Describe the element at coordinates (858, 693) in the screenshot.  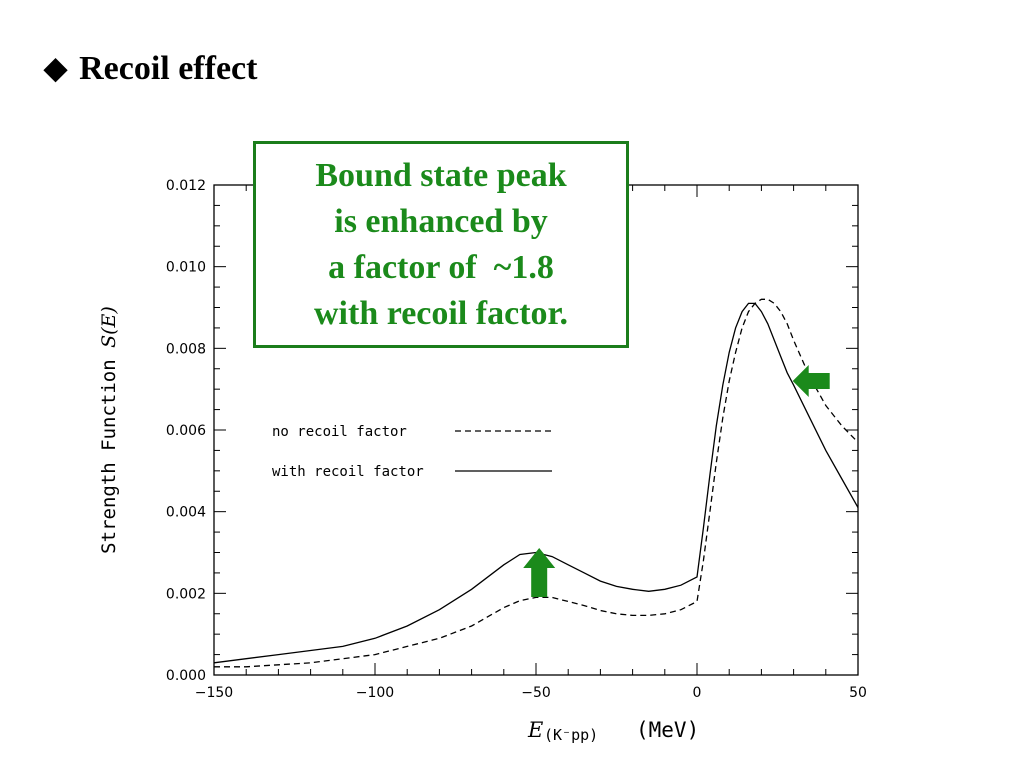
I see `x-tick-label: 50` at that location.